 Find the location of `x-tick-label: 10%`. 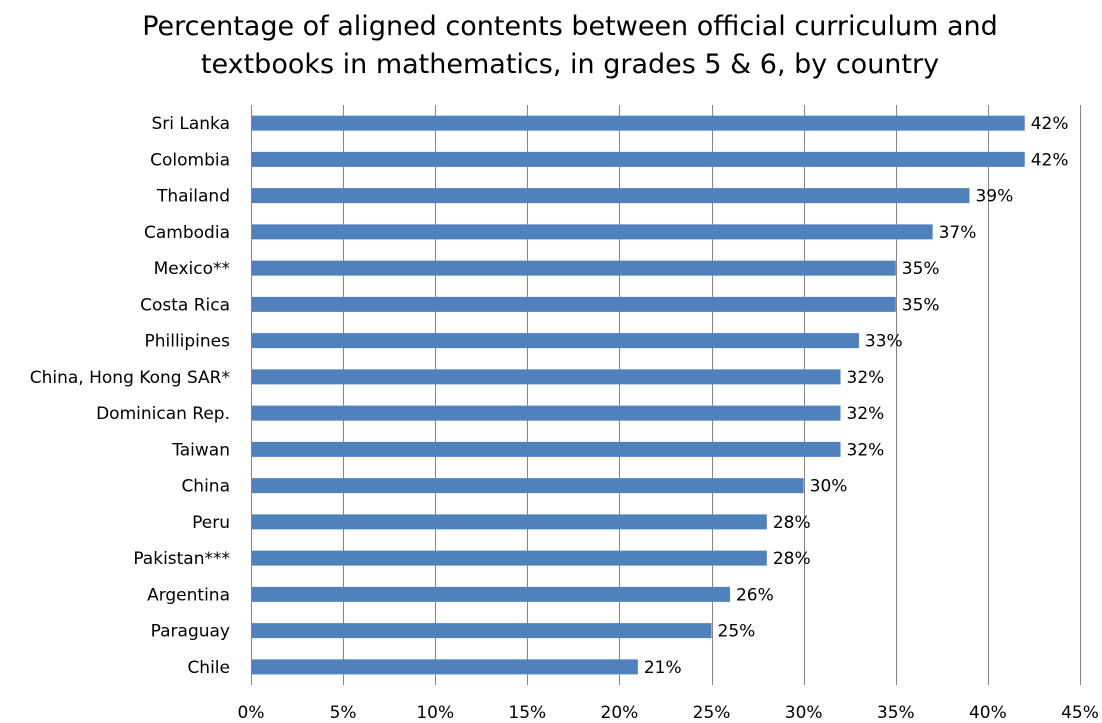

x-tick-label: 10% is located at coordinates (435, 713).